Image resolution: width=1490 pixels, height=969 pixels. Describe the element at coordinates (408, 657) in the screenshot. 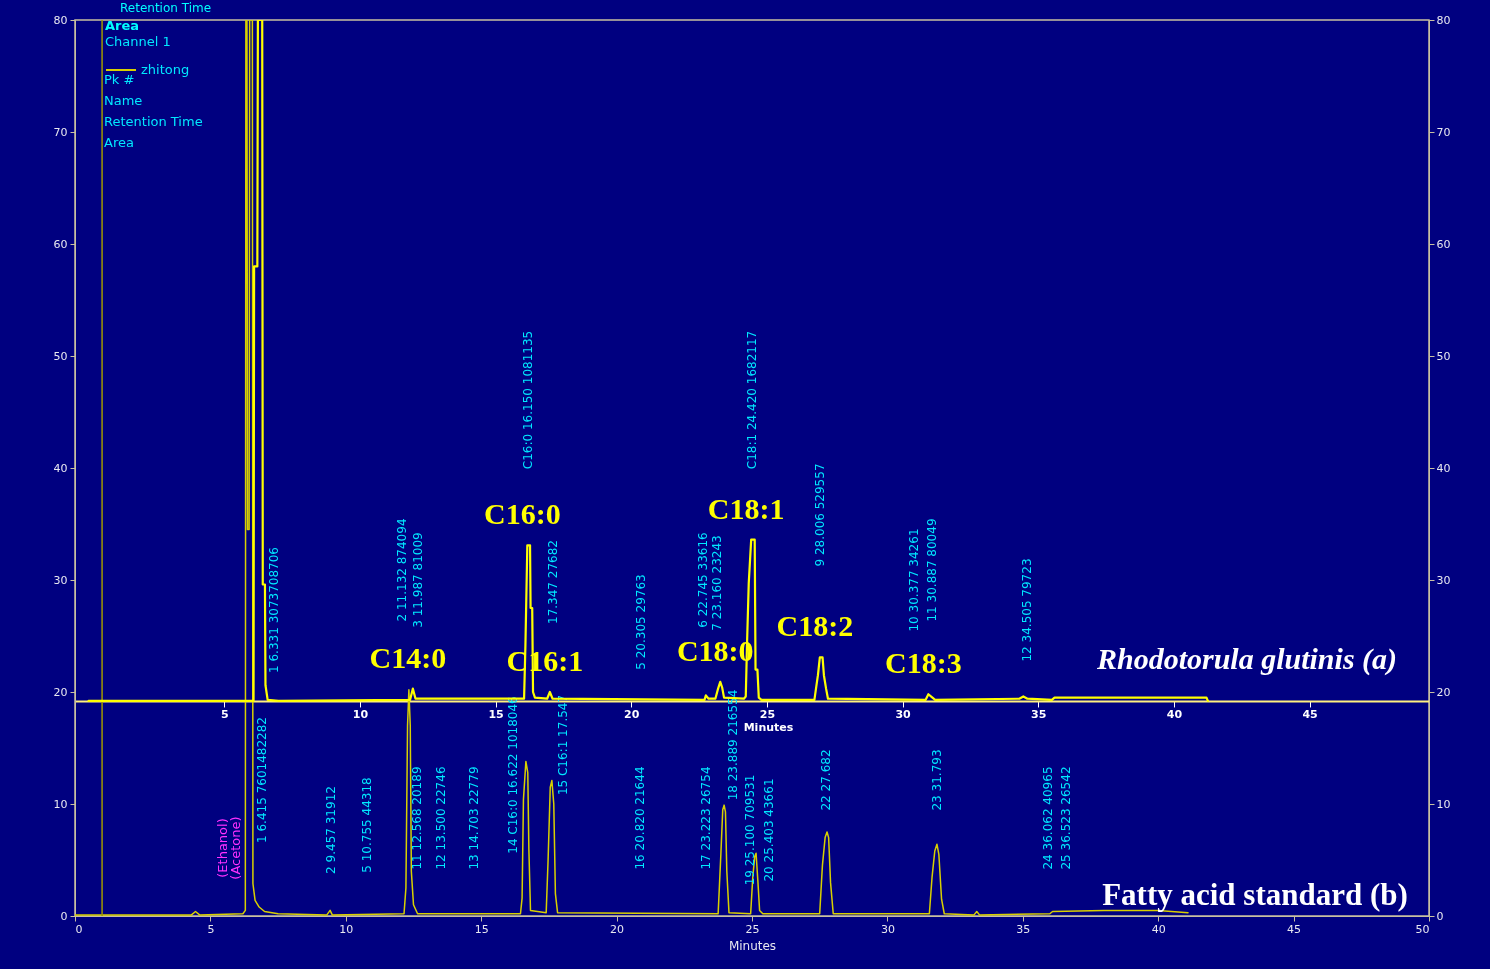

I see `data-label: C14:0` at that location.